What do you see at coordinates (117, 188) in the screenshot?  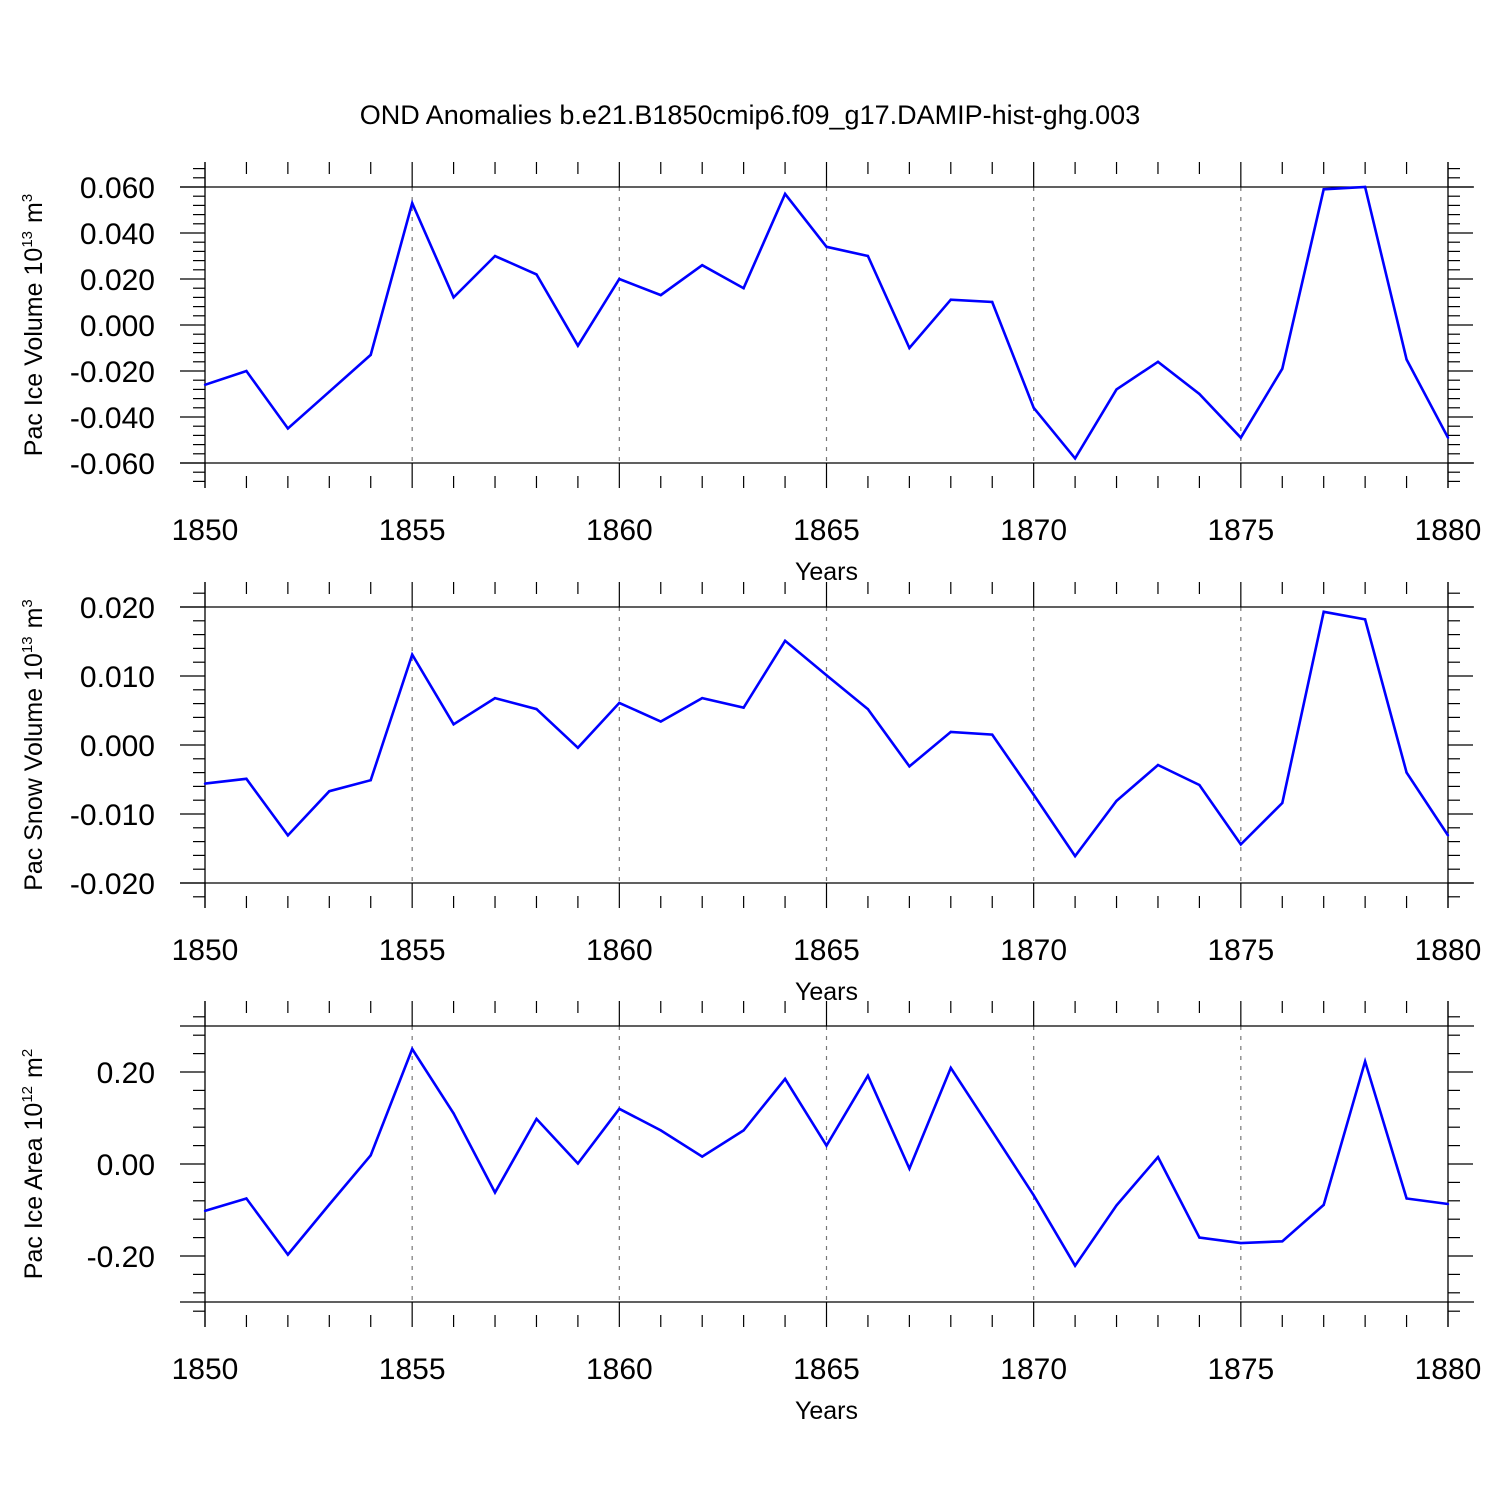 I see `y-tick-label: 0.060` at bounding box center [117, 188].